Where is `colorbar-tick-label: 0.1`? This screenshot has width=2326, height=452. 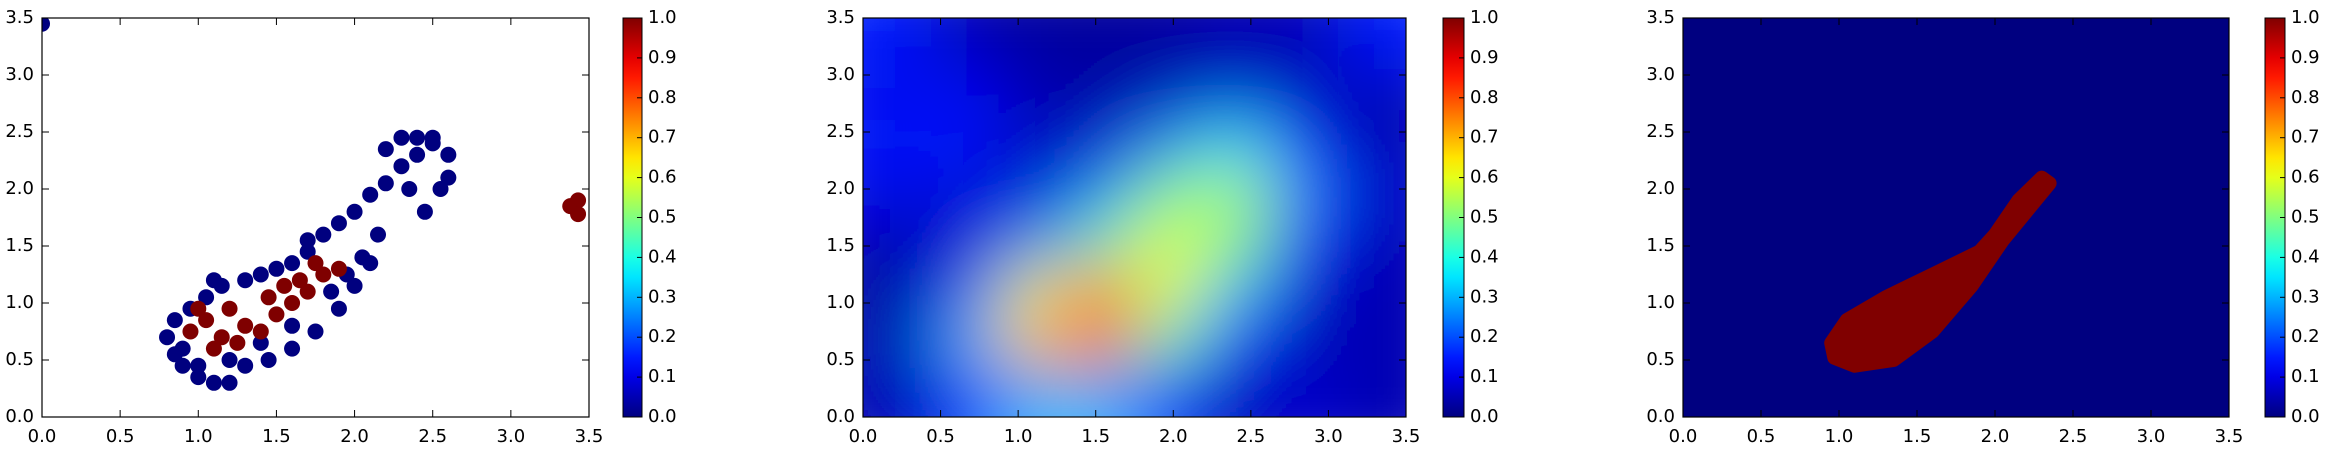 colorbar-tick-label: 0.1 is located at coordinates (662, 376).